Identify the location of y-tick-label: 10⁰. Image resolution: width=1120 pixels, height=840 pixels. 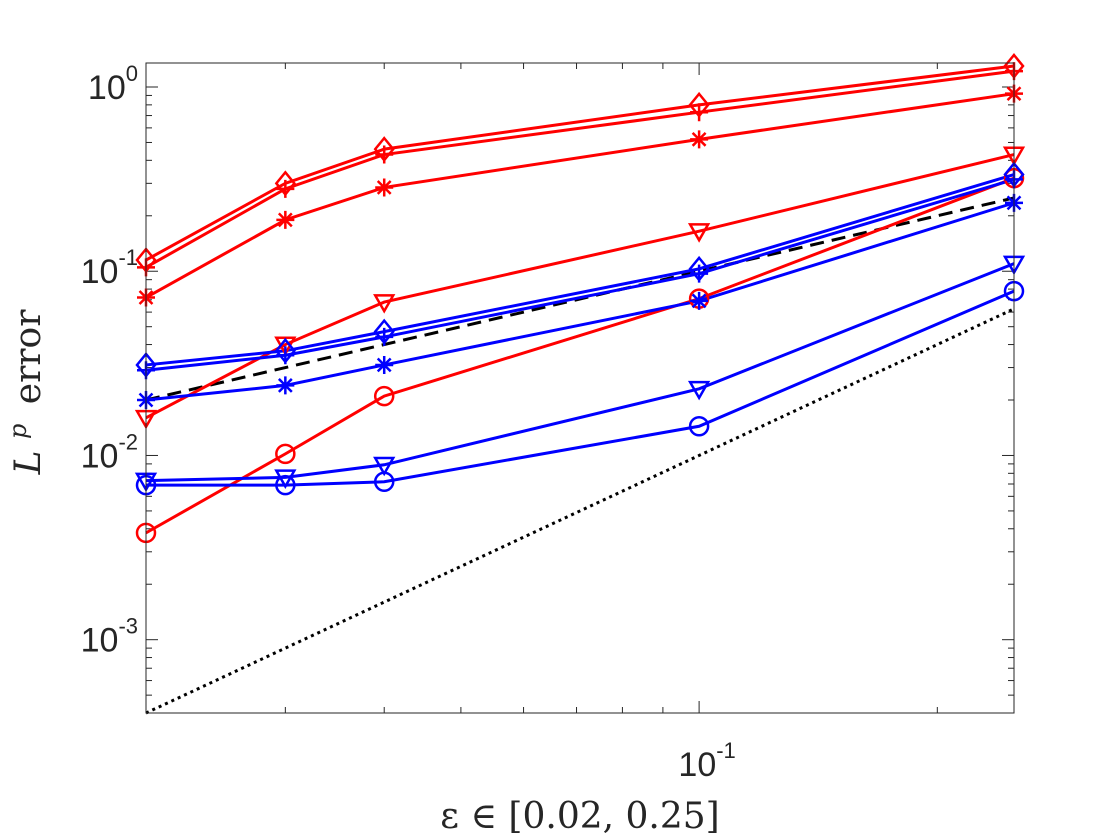
(113, 84).